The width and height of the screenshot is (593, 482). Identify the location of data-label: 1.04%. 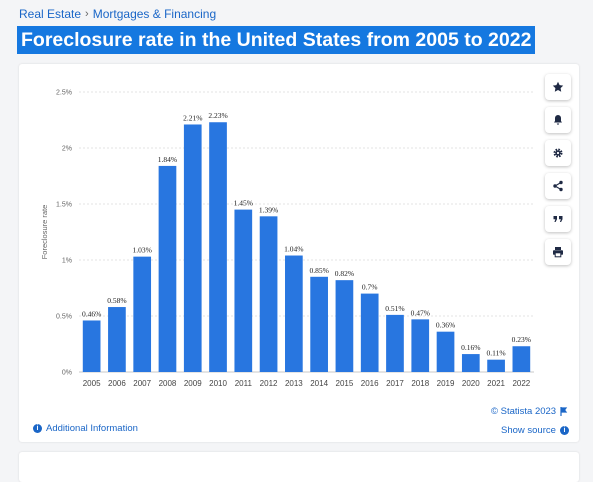
(293, 249).